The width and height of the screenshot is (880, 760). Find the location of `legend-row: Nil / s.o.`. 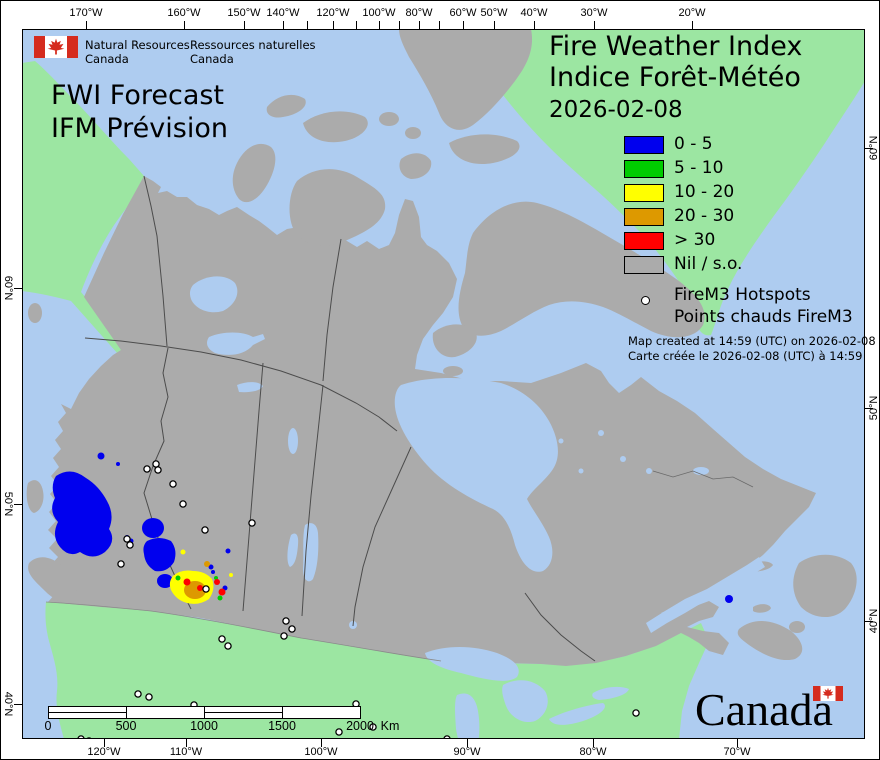

legend-row: Nil / s.o. is located at coordinates (744, 267).